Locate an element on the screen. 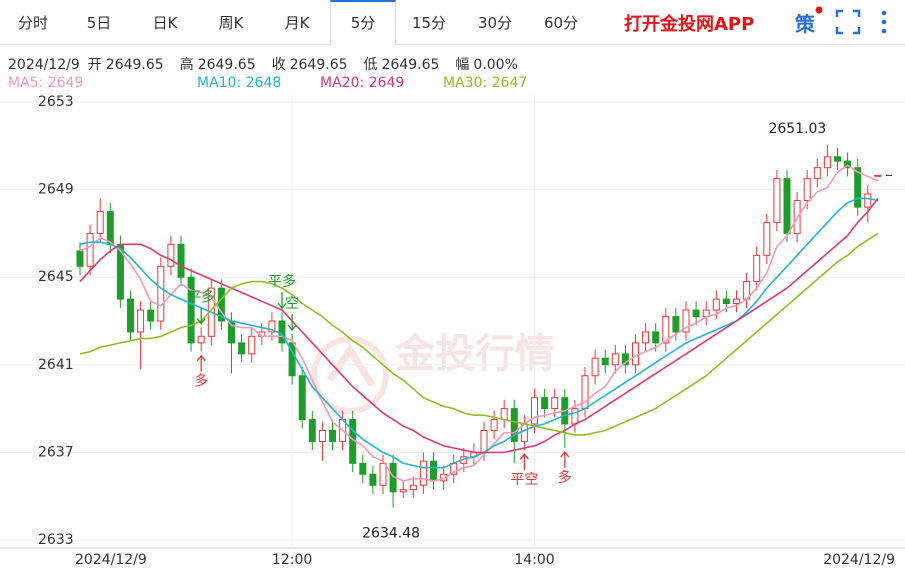  info-field: 开 2649.65 is located at coordinates (130, 65).